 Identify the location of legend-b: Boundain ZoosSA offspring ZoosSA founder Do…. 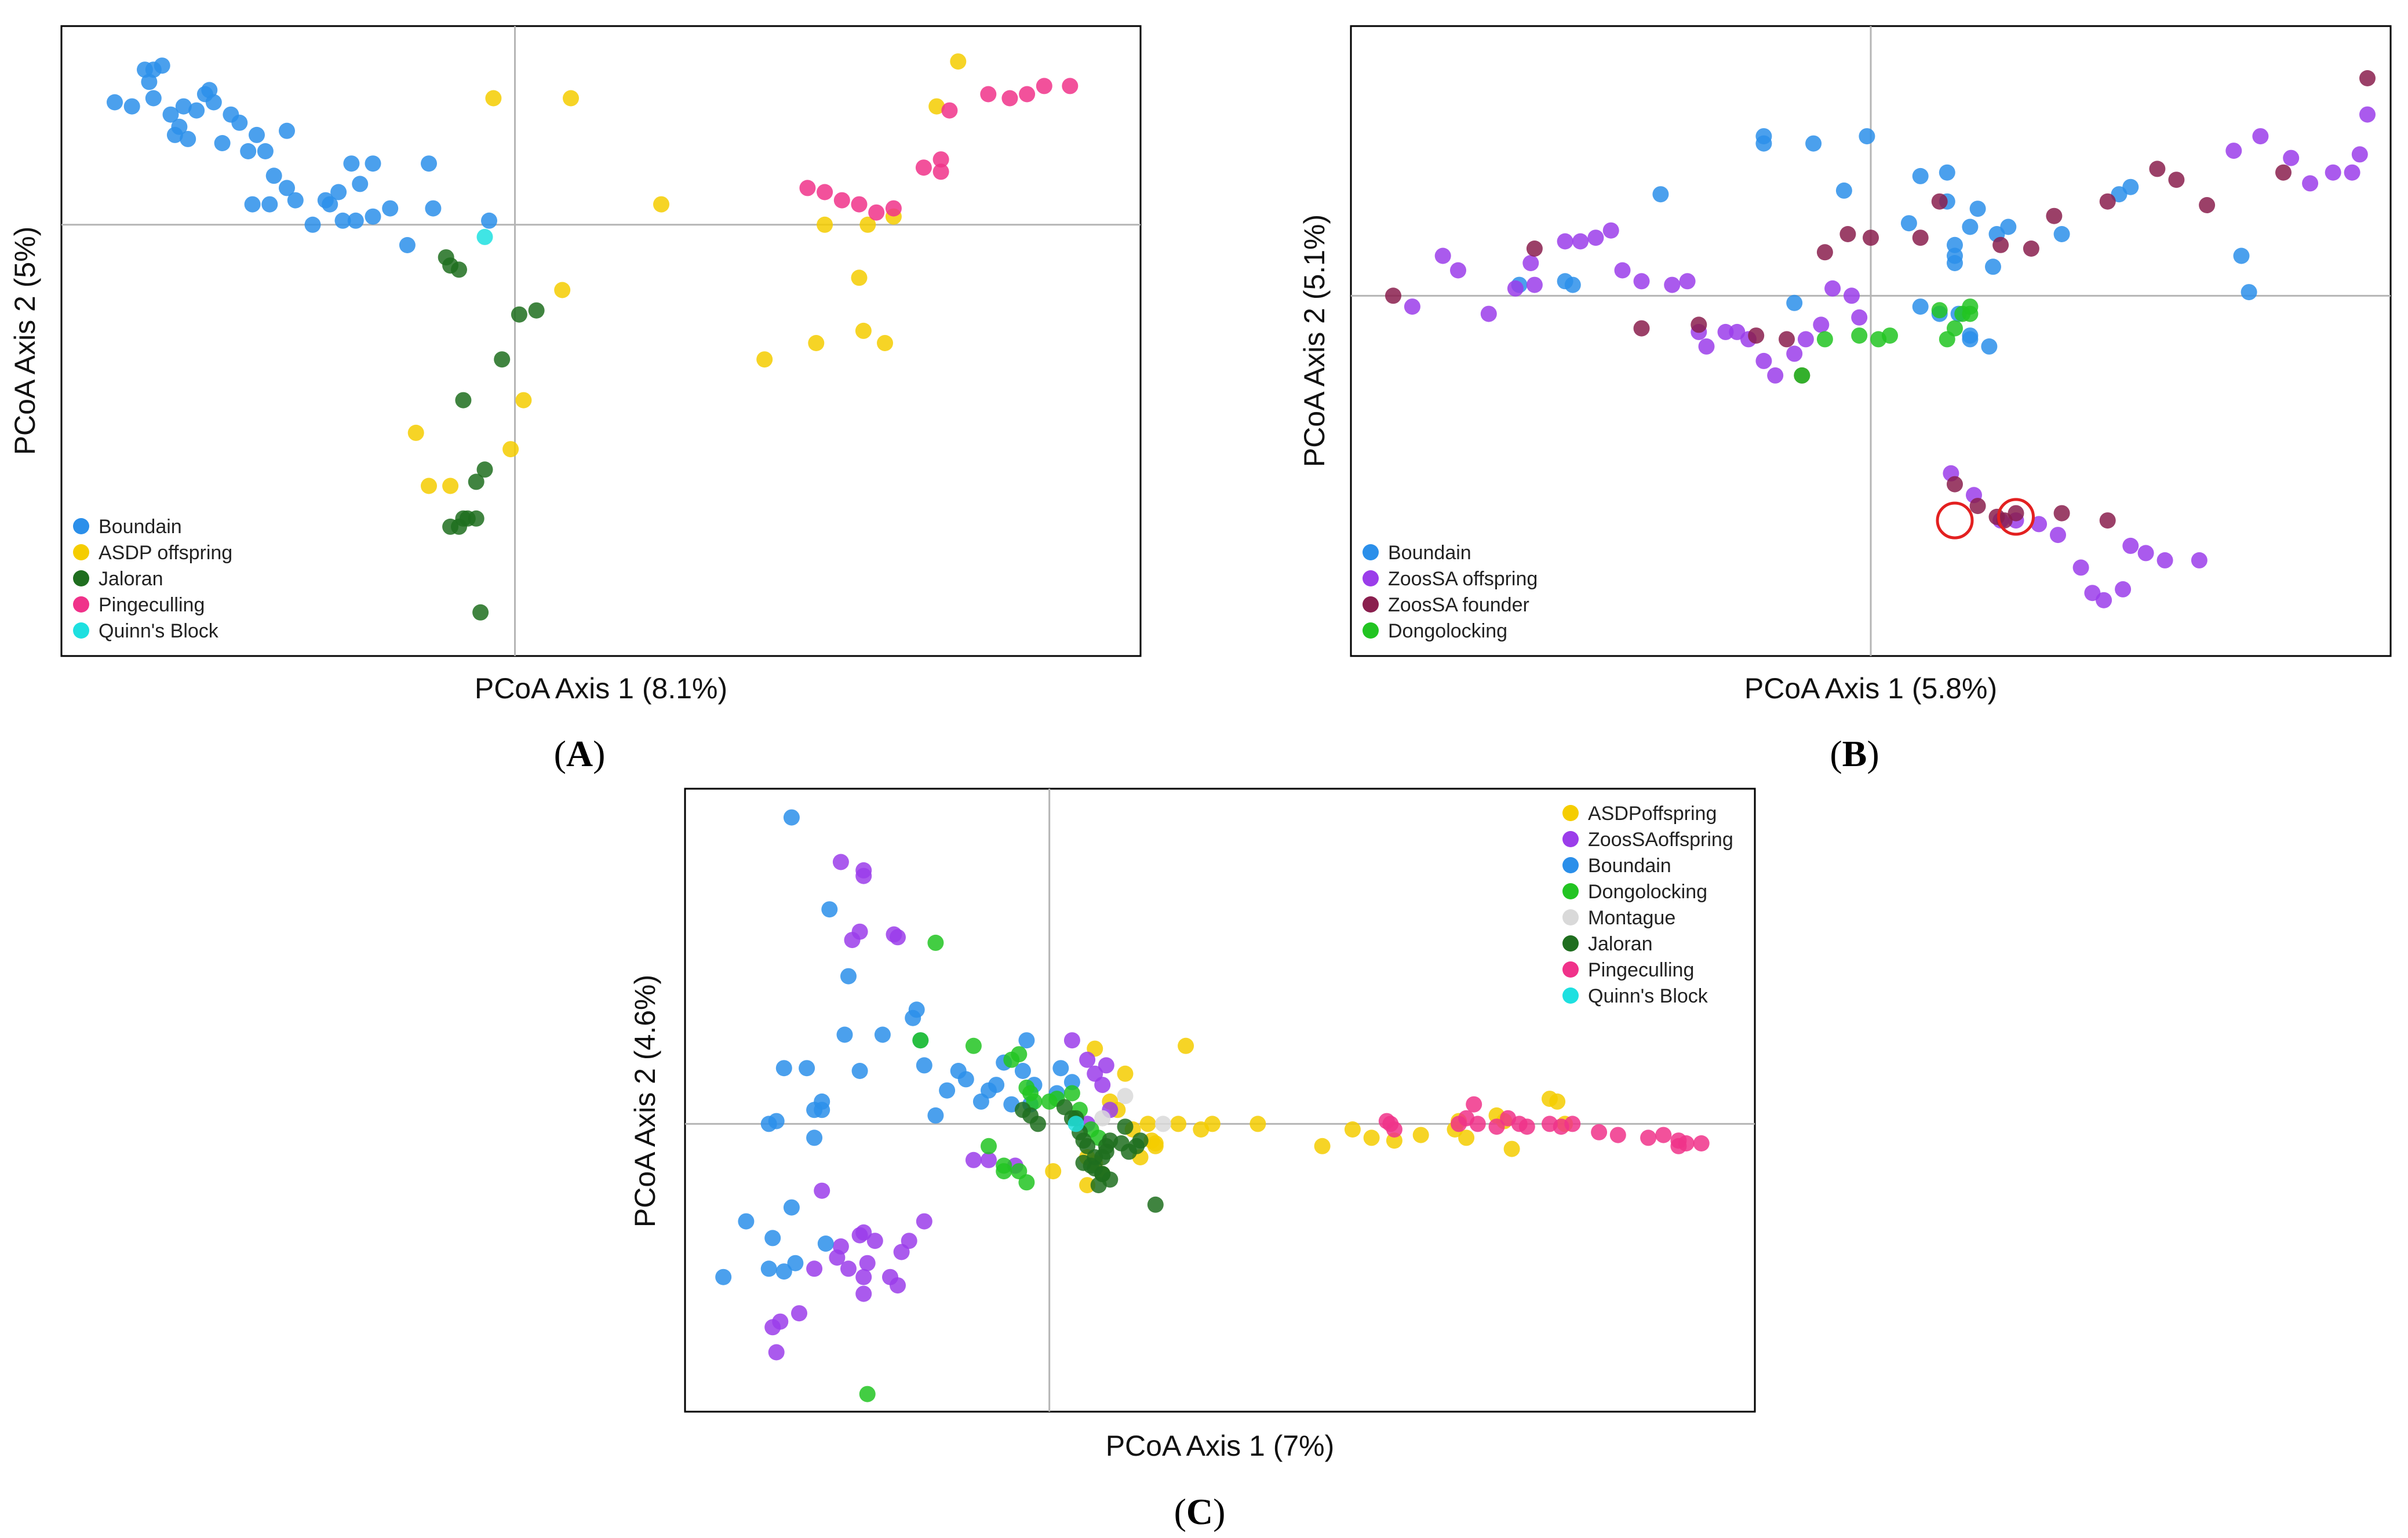
(1450, 592).